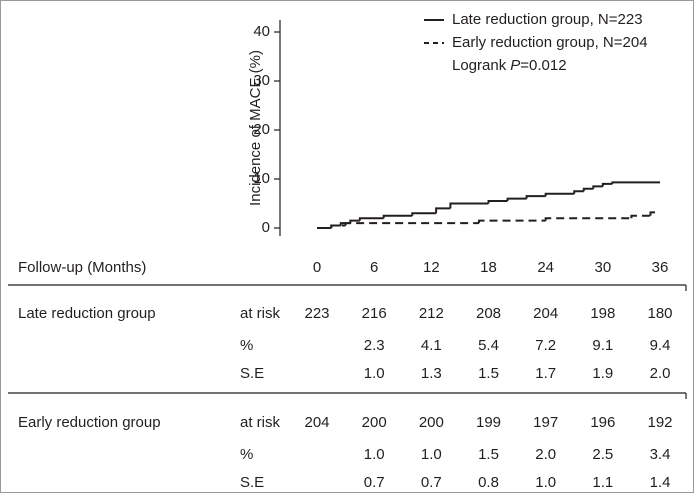 This screenshot has width=694, height=493. Describe the element at coordinates (660, 345) in the screenshot. I see `table-cell: 9.4` at that location.